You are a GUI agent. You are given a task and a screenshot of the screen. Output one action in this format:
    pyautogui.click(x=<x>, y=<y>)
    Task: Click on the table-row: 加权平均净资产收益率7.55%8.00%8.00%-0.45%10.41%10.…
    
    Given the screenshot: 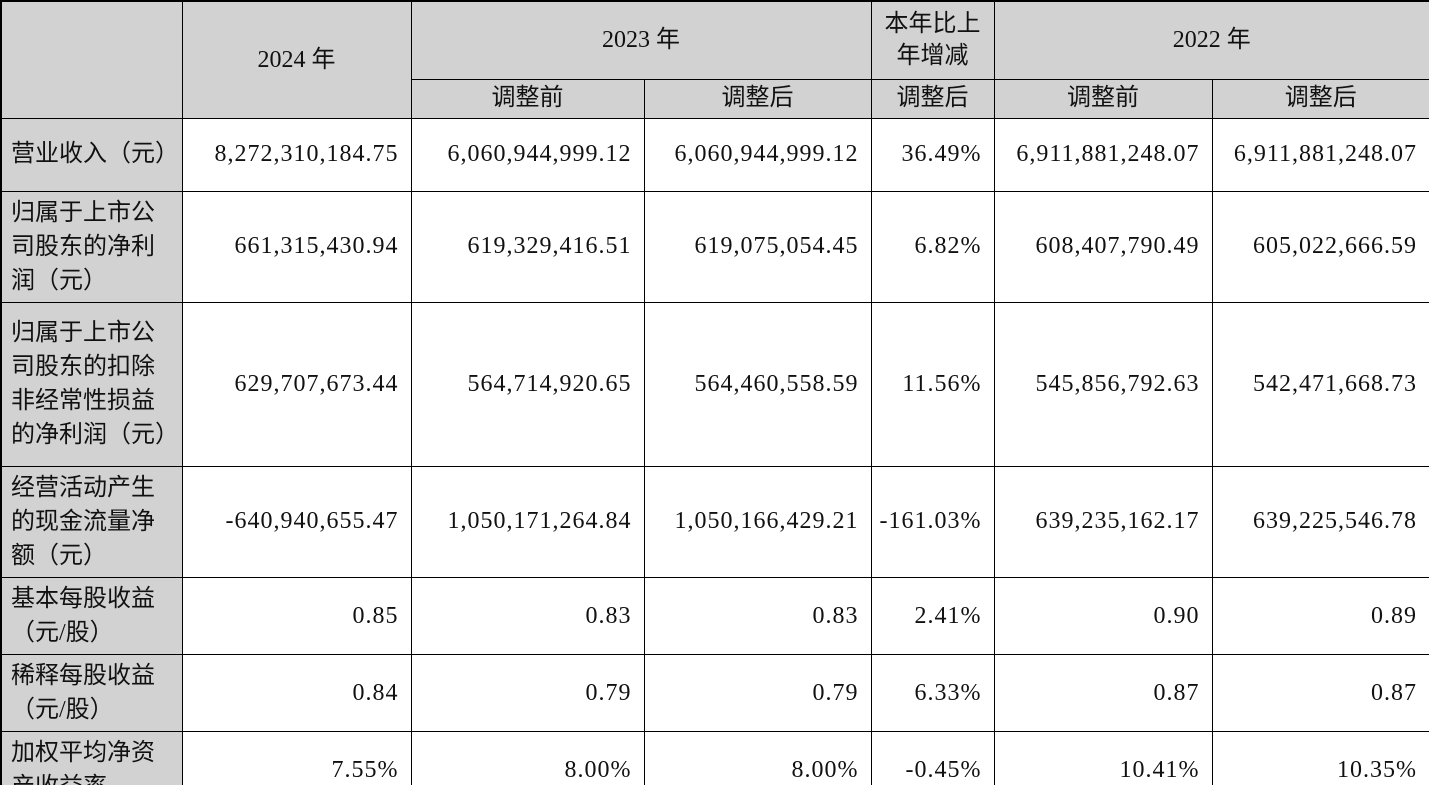 What is the action you would take?
    pyautogui.click(x=714, y=758)
    